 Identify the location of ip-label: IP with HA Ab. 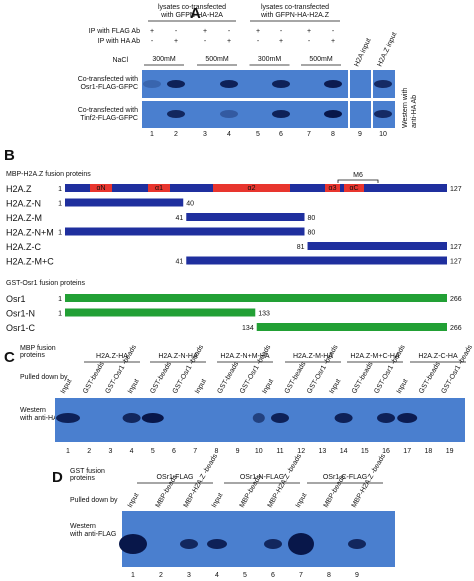
(119, 41).